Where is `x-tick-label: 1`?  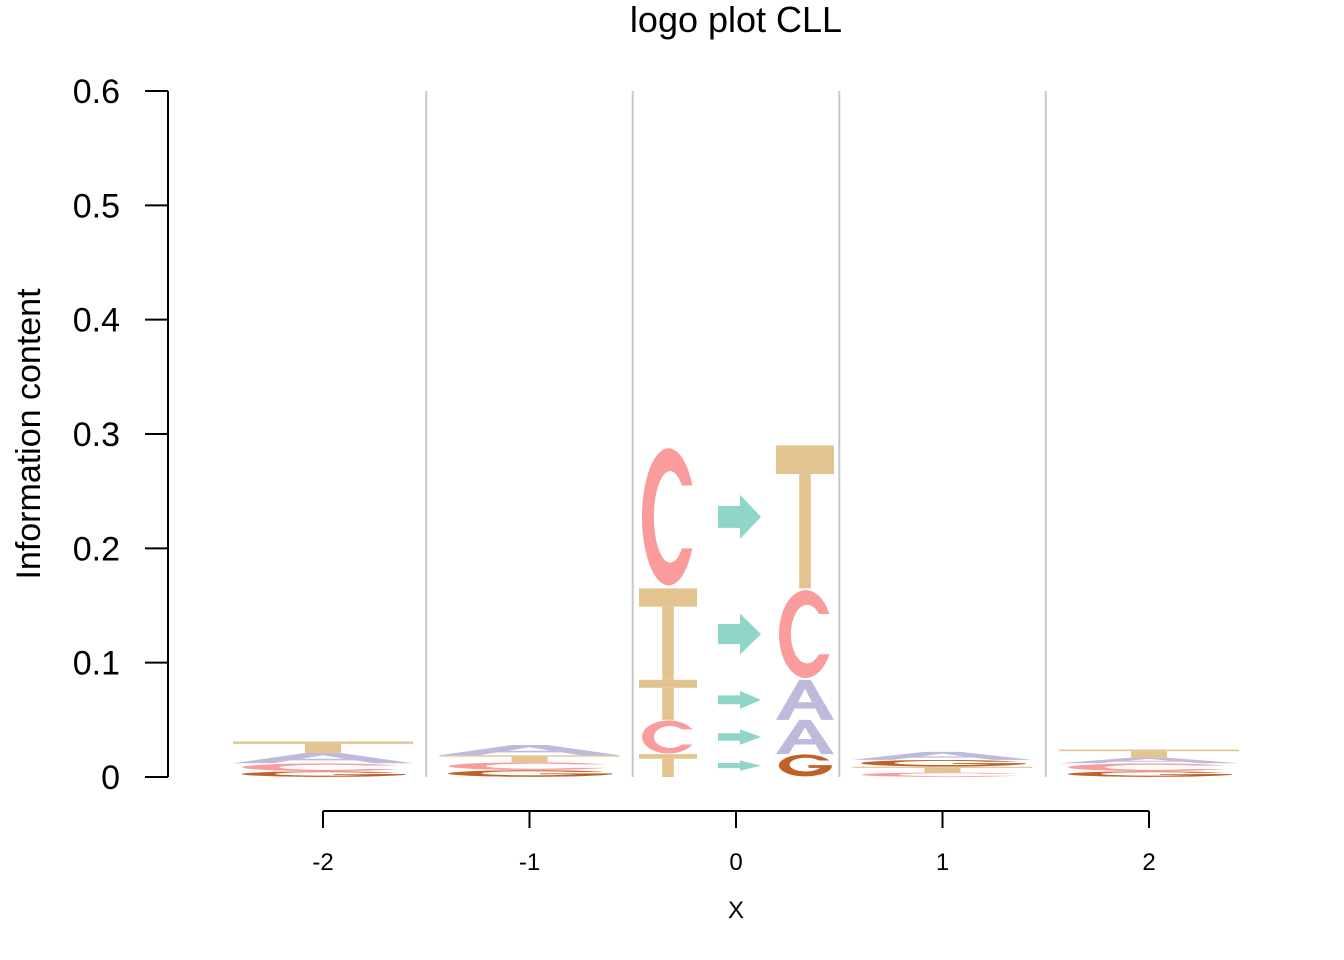 x-tick-label: 1 is located at coordinates (942, 862).